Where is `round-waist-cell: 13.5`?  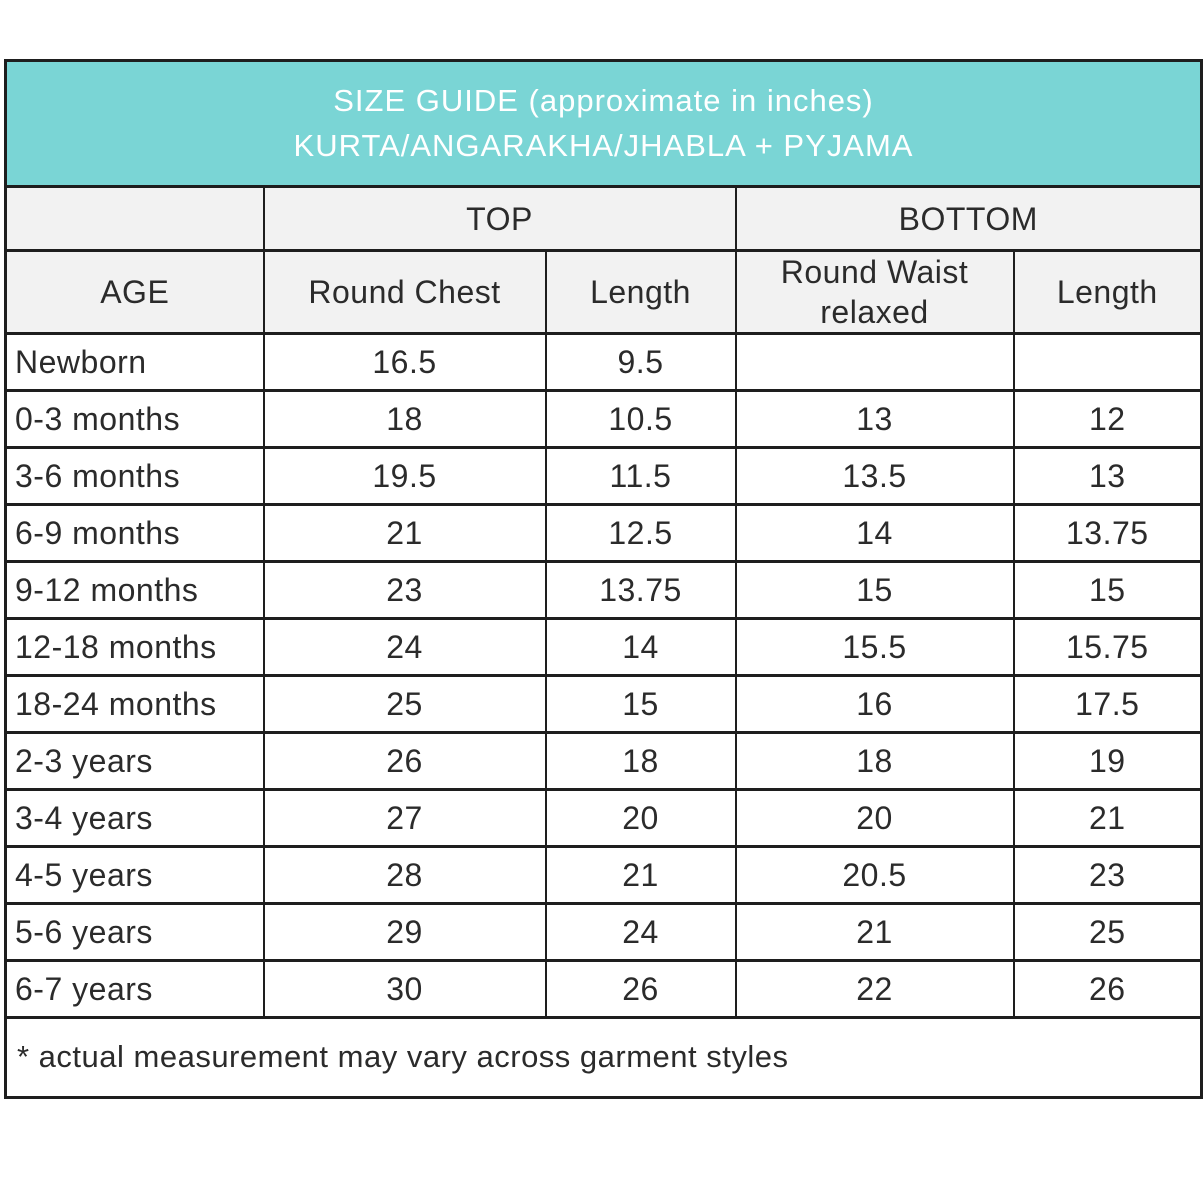 round-waist-cell: 13.5 is located at coordinates (874, 476).